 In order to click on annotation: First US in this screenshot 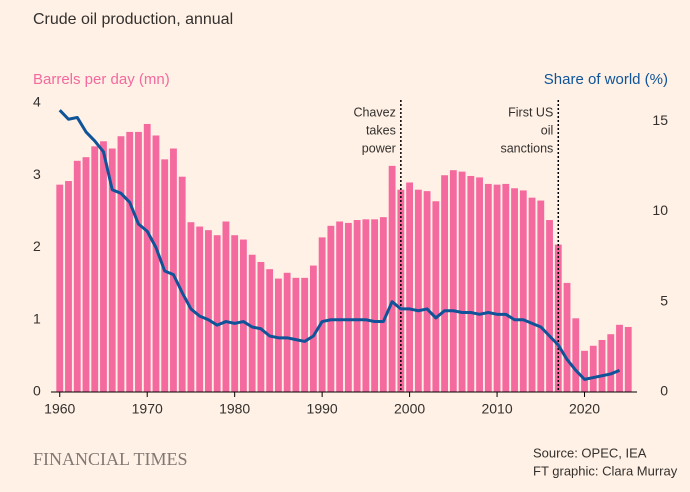, I will do `click(530, 112)`.